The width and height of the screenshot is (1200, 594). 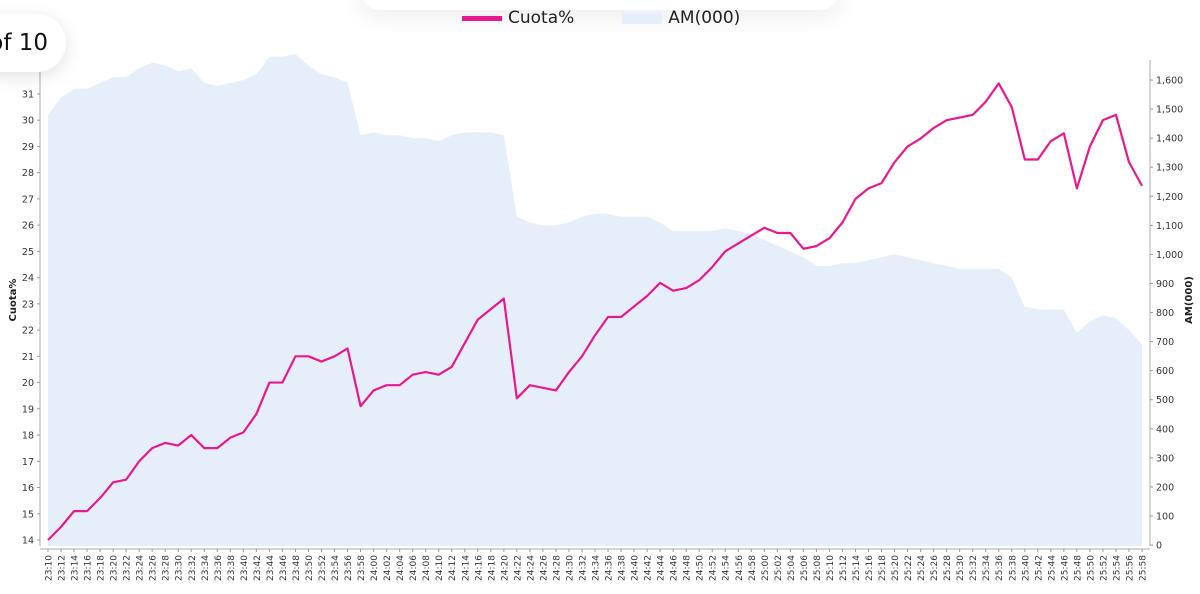 I want to click on x-tick-label: 25:58, so click(x=1144, y=568).